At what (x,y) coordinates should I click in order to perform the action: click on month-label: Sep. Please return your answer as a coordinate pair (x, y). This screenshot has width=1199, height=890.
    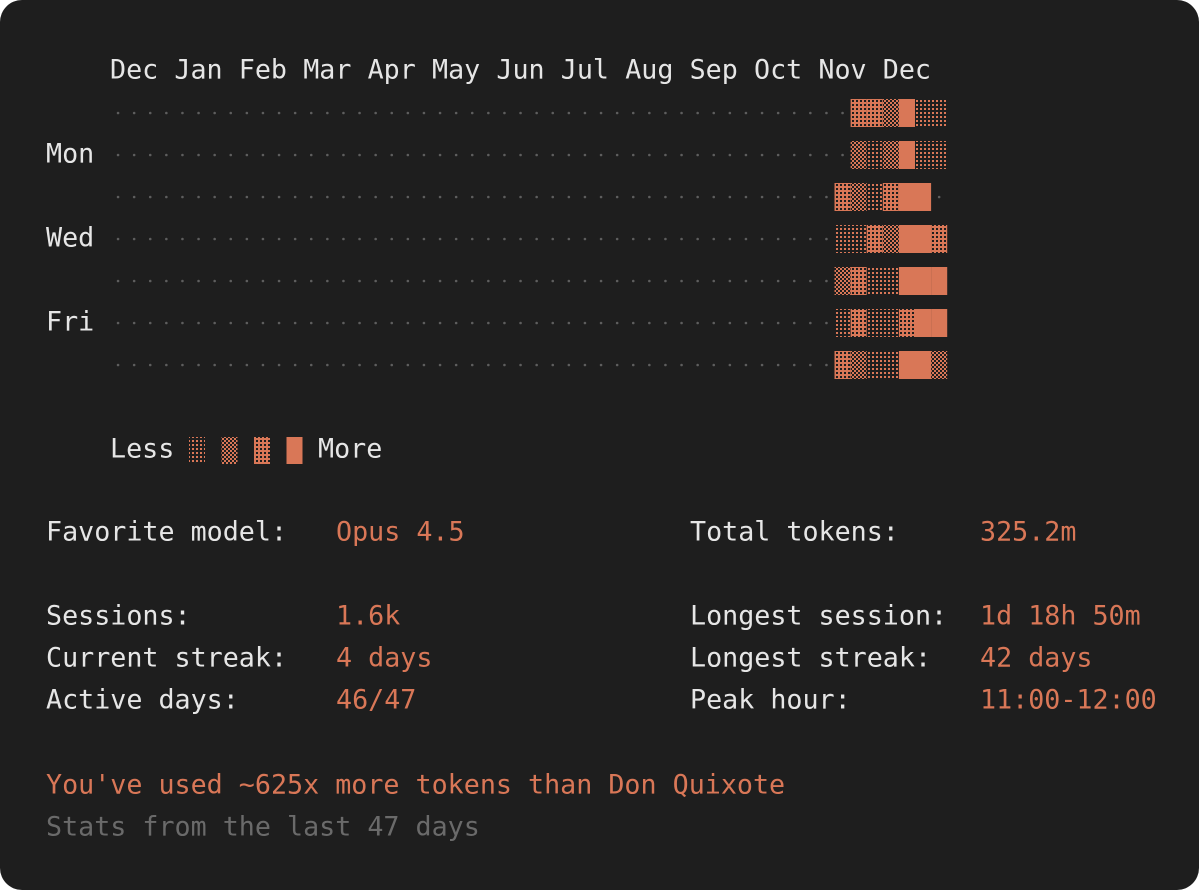
    Looking at the image, I should click on (714, 70).